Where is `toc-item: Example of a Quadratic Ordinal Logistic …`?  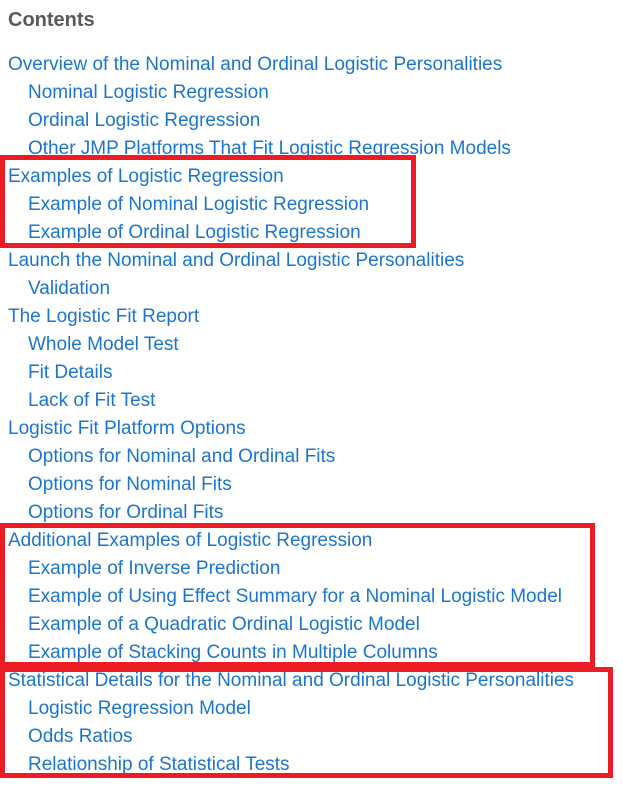
toc-item: Example of a Quadratic Ordinal Logistic … is located at coordinates (224, 624).